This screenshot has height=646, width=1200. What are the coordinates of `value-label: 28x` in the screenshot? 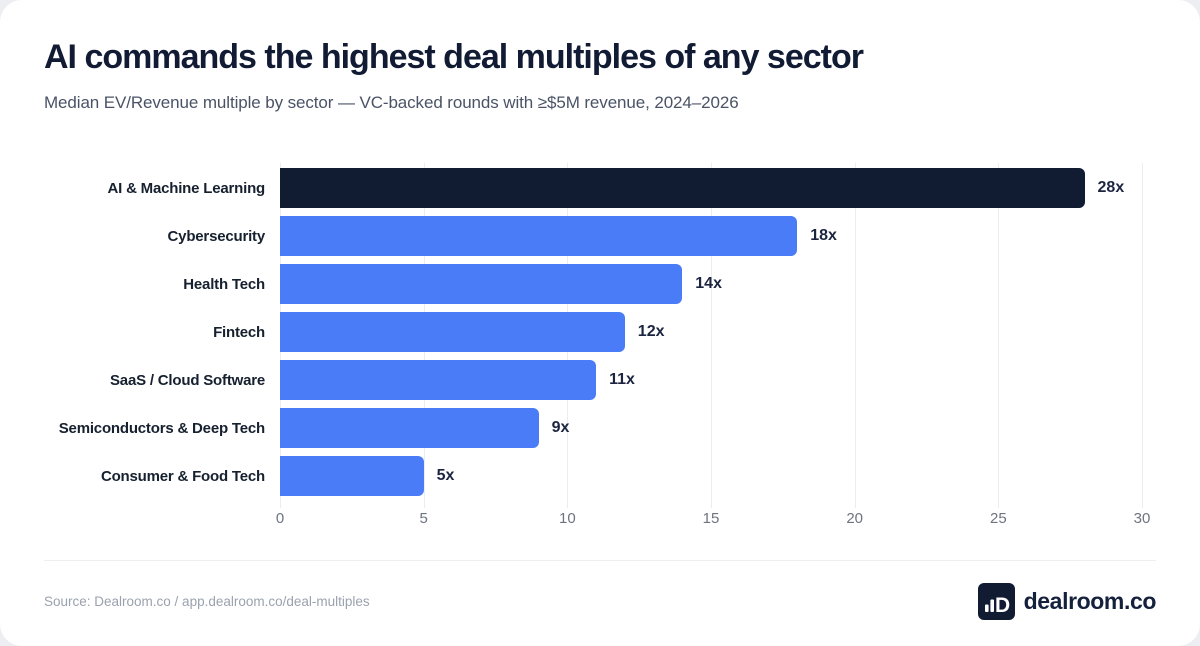 It's located at (1111, 187).